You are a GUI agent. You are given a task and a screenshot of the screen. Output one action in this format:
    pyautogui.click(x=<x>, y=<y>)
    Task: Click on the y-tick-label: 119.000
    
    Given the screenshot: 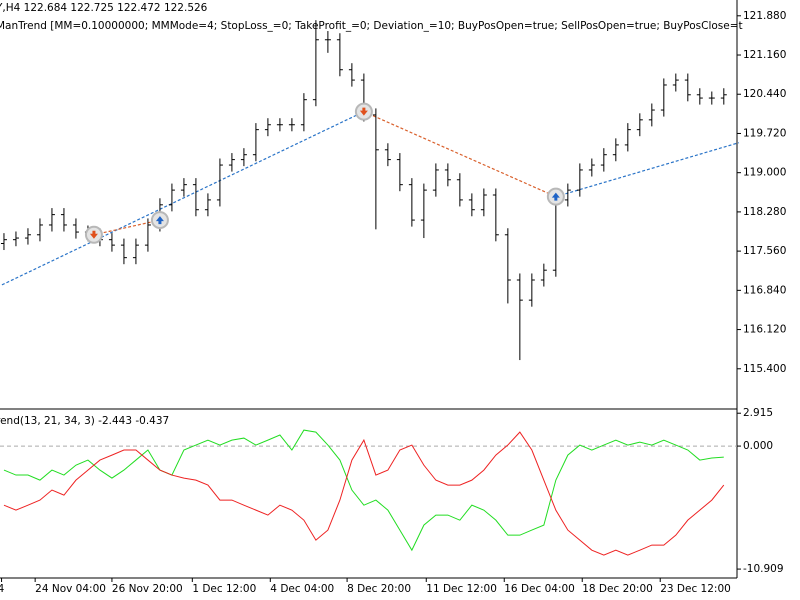 What is the action you would take?
    pyautogui.click(x=764, y=173)
    